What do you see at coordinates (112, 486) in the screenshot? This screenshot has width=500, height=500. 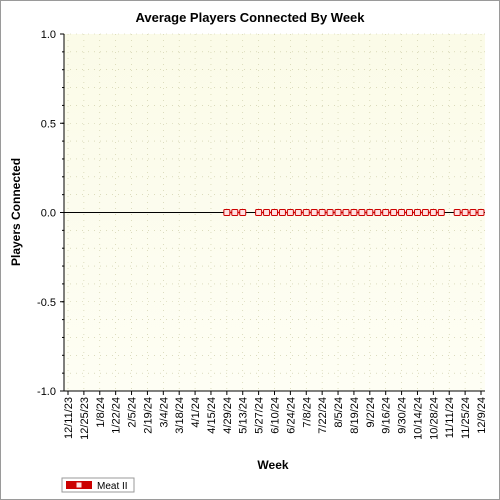 I see `legend-entry-label: Meat II` at bounding box center [112, 486].